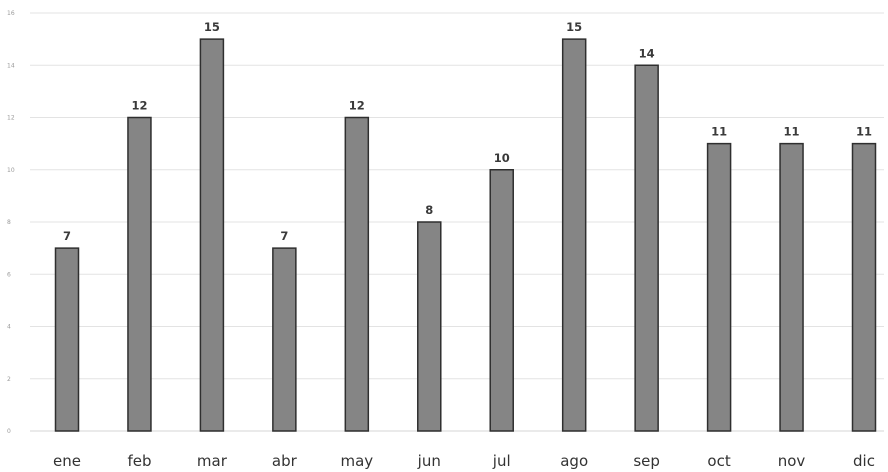 The image size is (888, 472). What do you see at coordinates (864, 461) in the screenshot?
I see `x-tick-label-dic: dic` at bounding box center [864, 461].